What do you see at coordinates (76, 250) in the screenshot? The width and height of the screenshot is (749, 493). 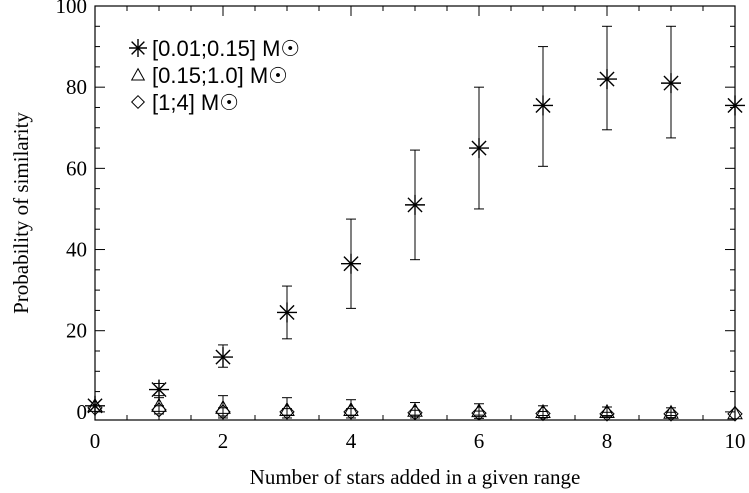 I see `y-tick-label: 40` at bounding box center [76, 250].